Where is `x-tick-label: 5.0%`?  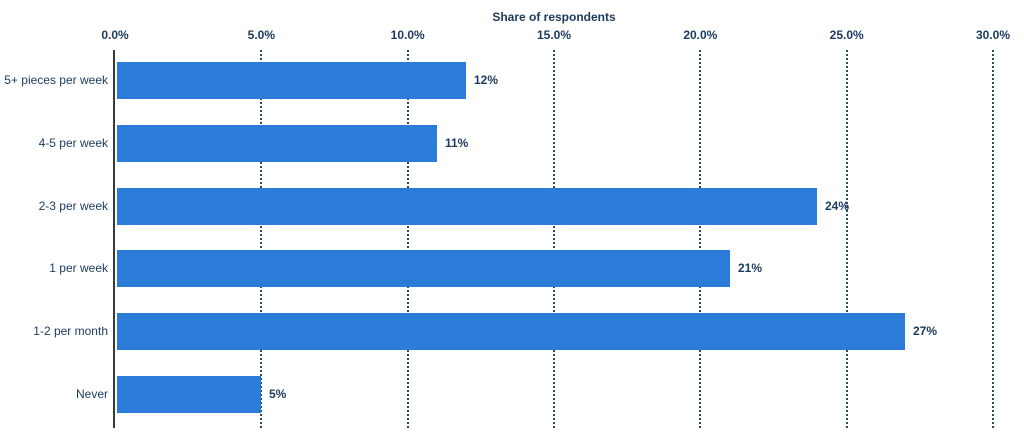
x-tick-label: 5.0% is located at coordinates (261, 35).